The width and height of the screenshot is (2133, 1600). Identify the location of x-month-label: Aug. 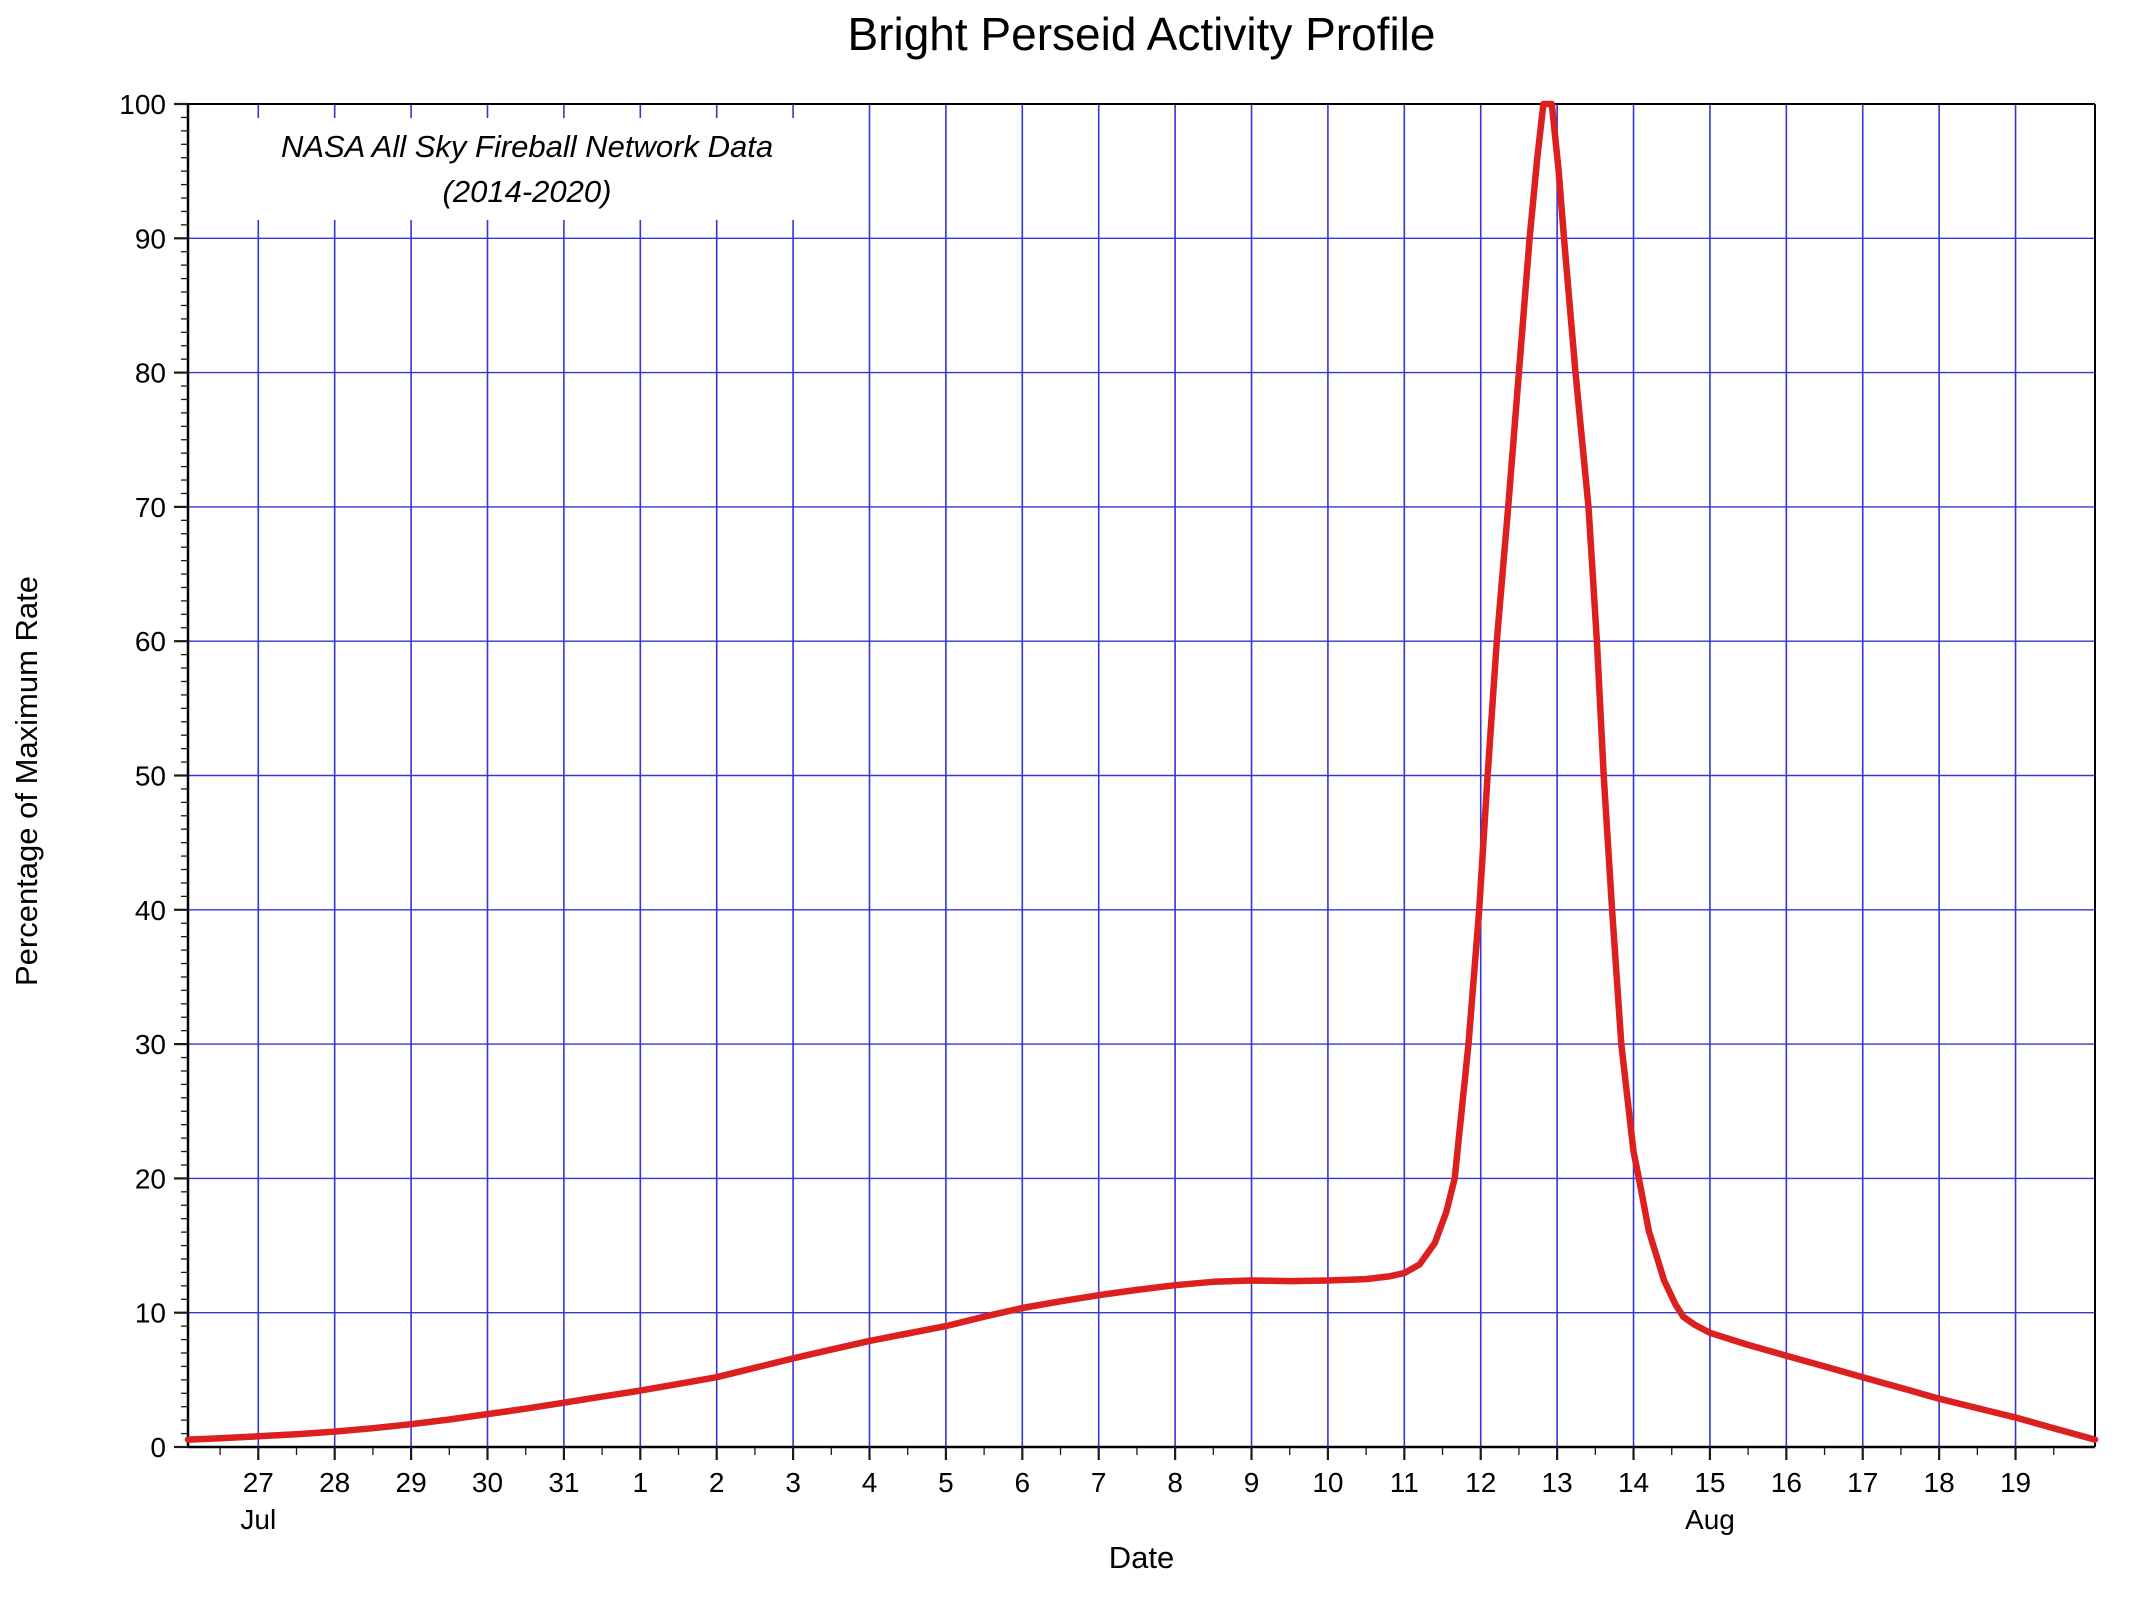
(1710, 1519).